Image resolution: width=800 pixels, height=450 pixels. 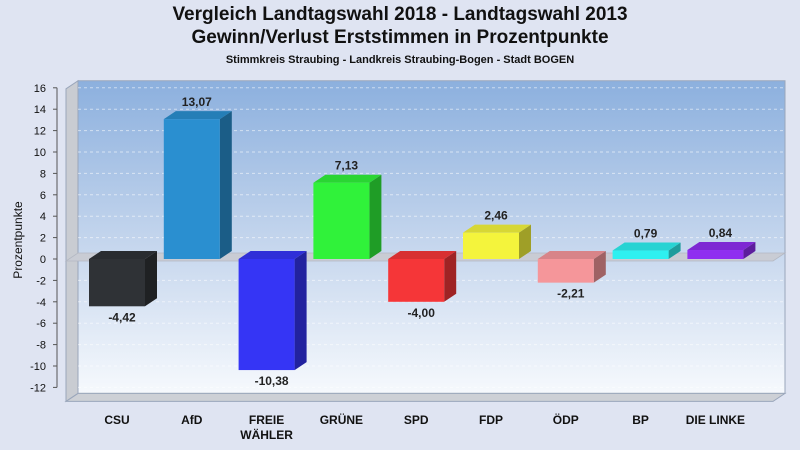 What do you see at coordinates (571, 294) in the screenshot?
I see `bar-value-label: -2,21` at bounding box center [571, 294].